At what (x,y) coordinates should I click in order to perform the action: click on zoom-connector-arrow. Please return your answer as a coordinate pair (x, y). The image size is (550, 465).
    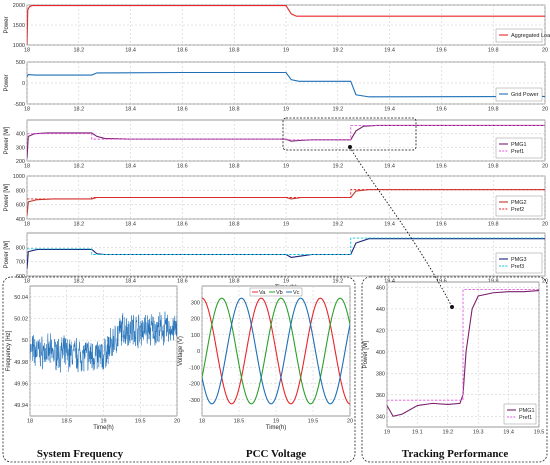
    Looking at the image, I should click on (401, 227).